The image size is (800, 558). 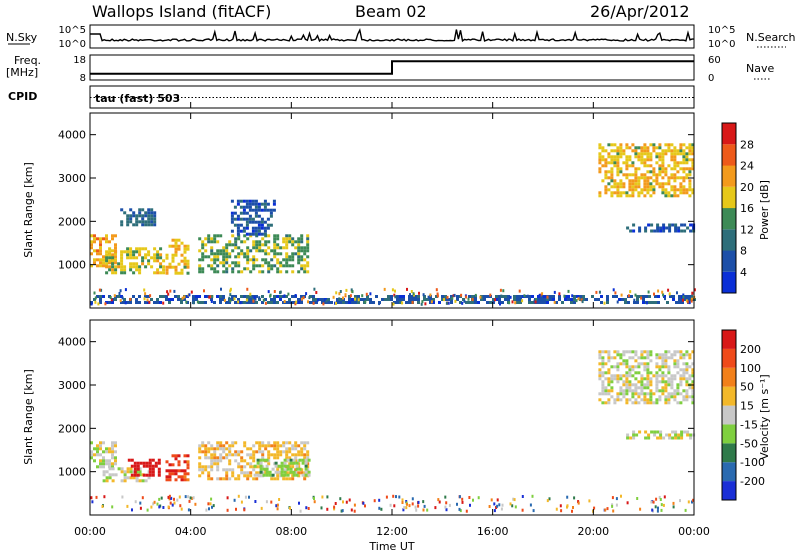 I want to click on ytick-label: 4000, so click(x=72, y=135).